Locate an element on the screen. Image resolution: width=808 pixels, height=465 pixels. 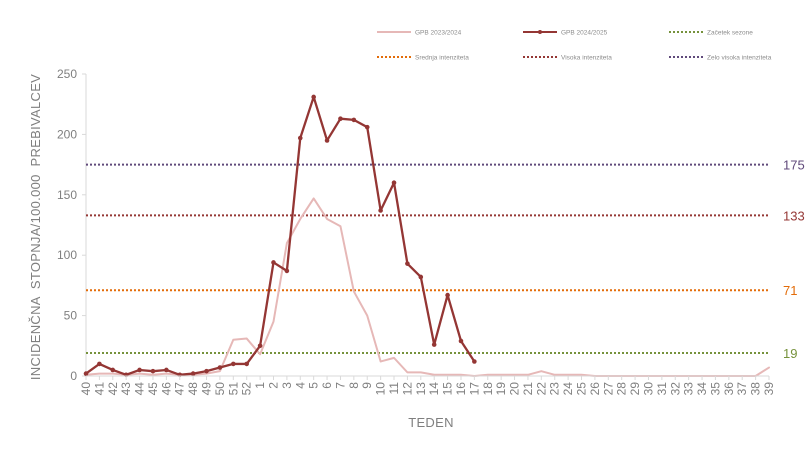
y-axis: 0 50 100 150 200 250 is located at coordinates (72, 225).